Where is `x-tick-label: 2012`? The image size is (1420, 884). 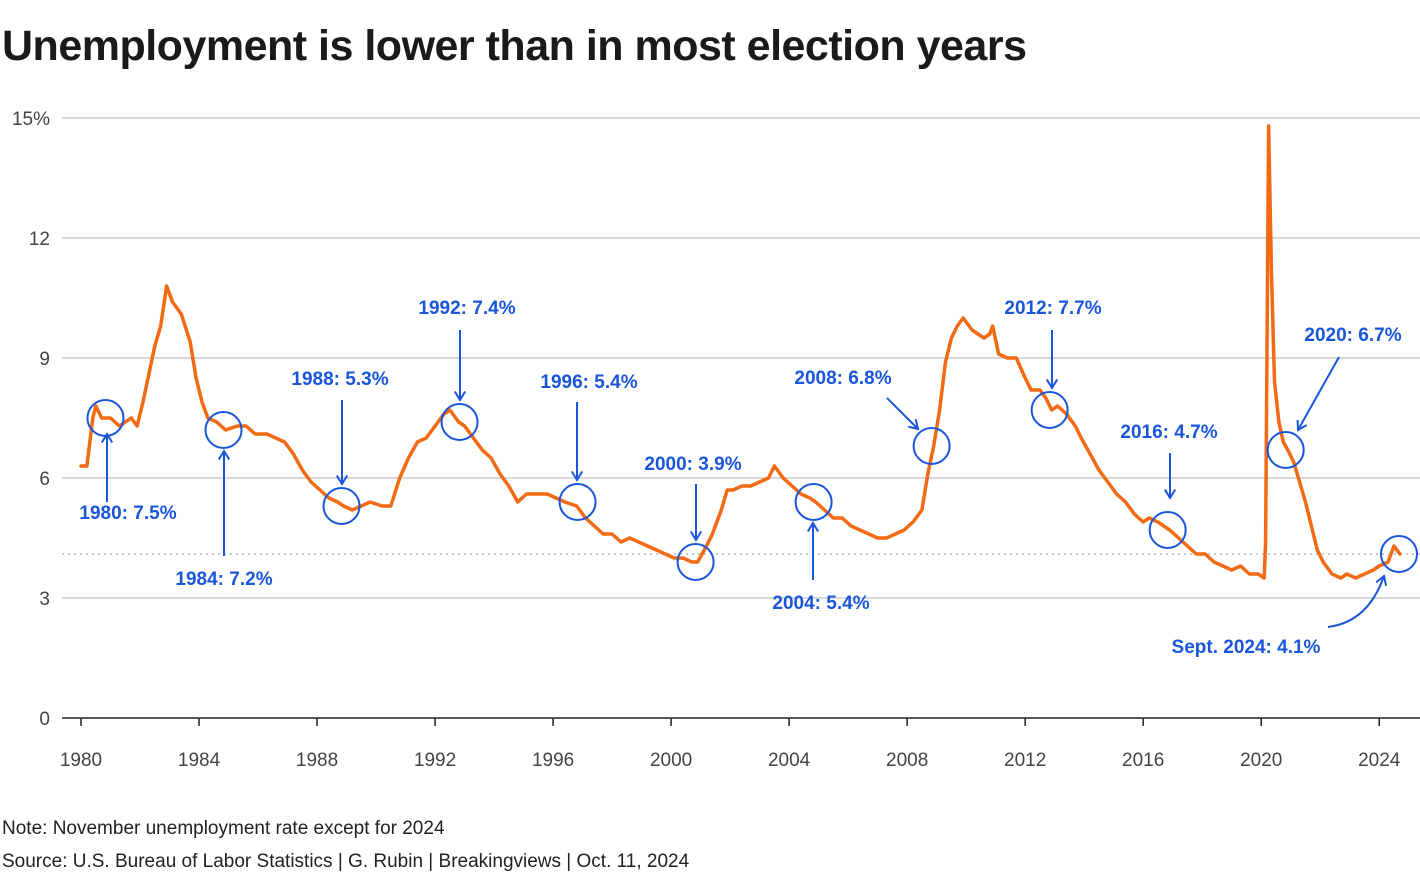
x-tick-label: 2012 is located at coordinates (1025, 760).